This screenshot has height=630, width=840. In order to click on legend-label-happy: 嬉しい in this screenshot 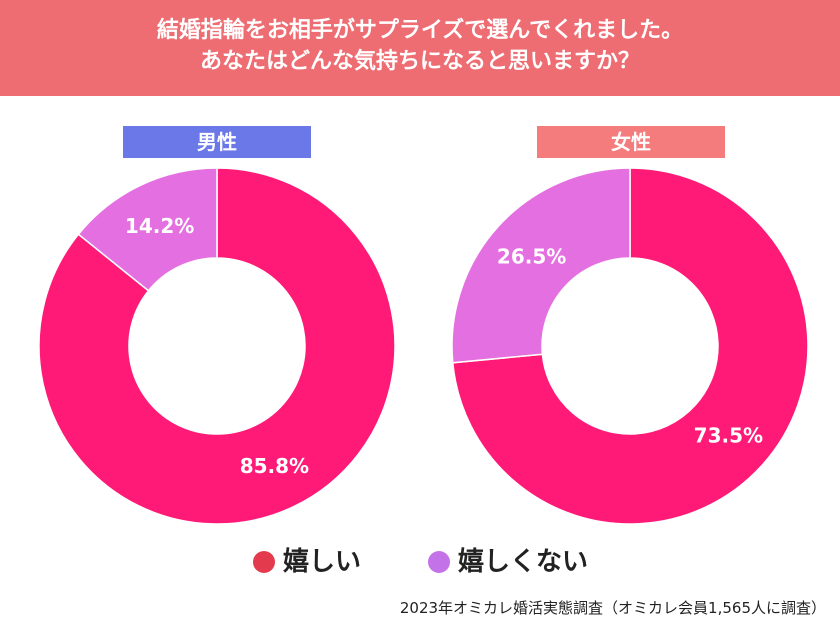, I will do `click(322, 562)`.